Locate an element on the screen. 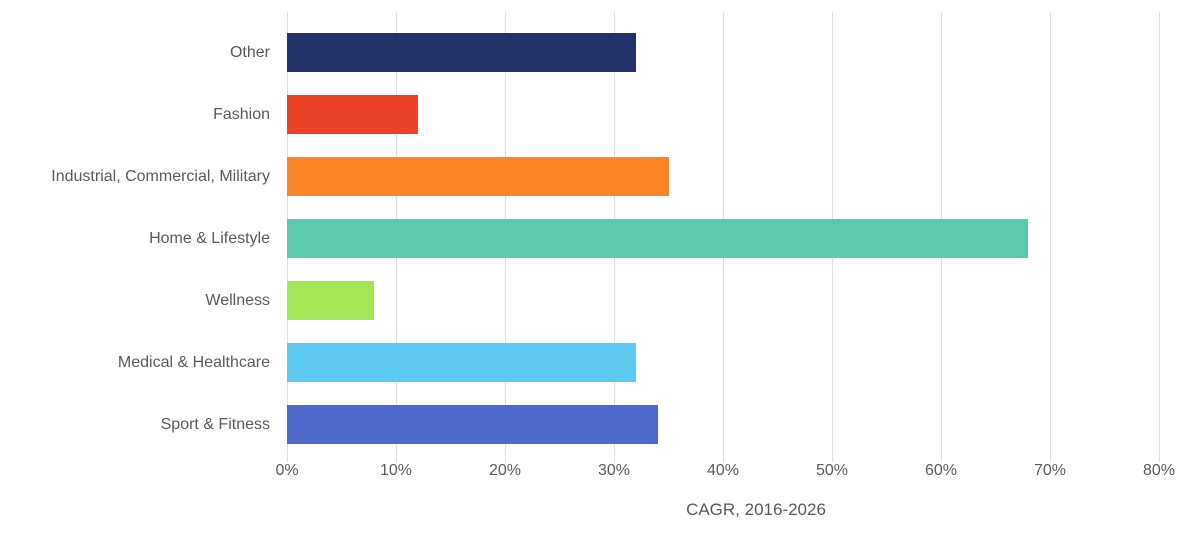 The width and height of the screenshot is (1202, 547). x-tick-label: 10% is located at coordinates (396, 470).